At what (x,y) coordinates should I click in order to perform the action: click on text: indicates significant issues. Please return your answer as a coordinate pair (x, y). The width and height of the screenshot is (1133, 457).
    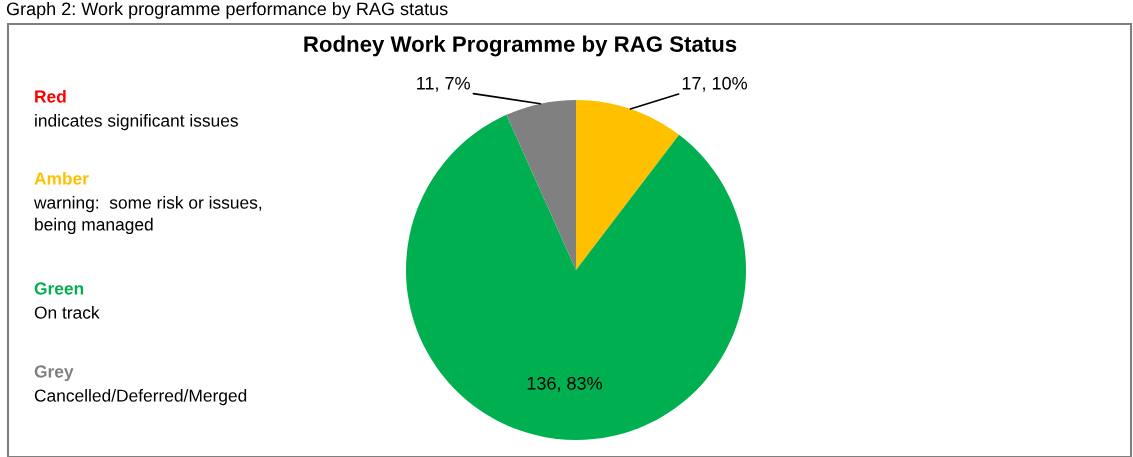
    Looking at the image, I should click on (136, 122).